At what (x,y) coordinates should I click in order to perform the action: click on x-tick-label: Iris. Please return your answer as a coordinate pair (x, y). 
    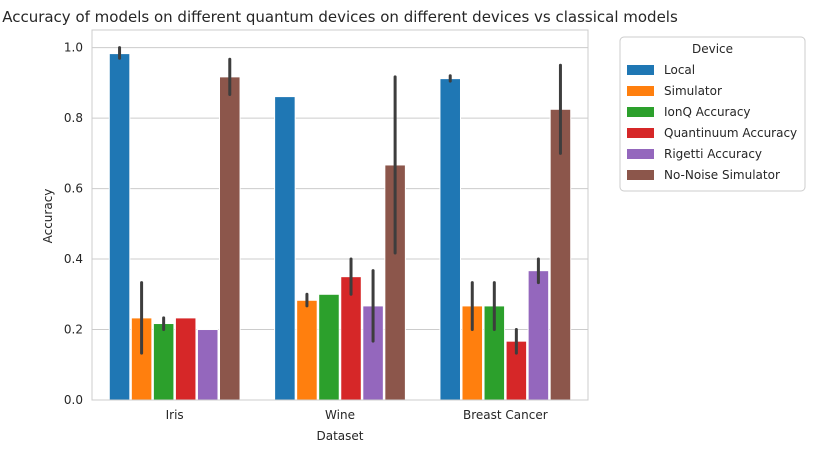
    Looking at the image, I should click on (175, 415).